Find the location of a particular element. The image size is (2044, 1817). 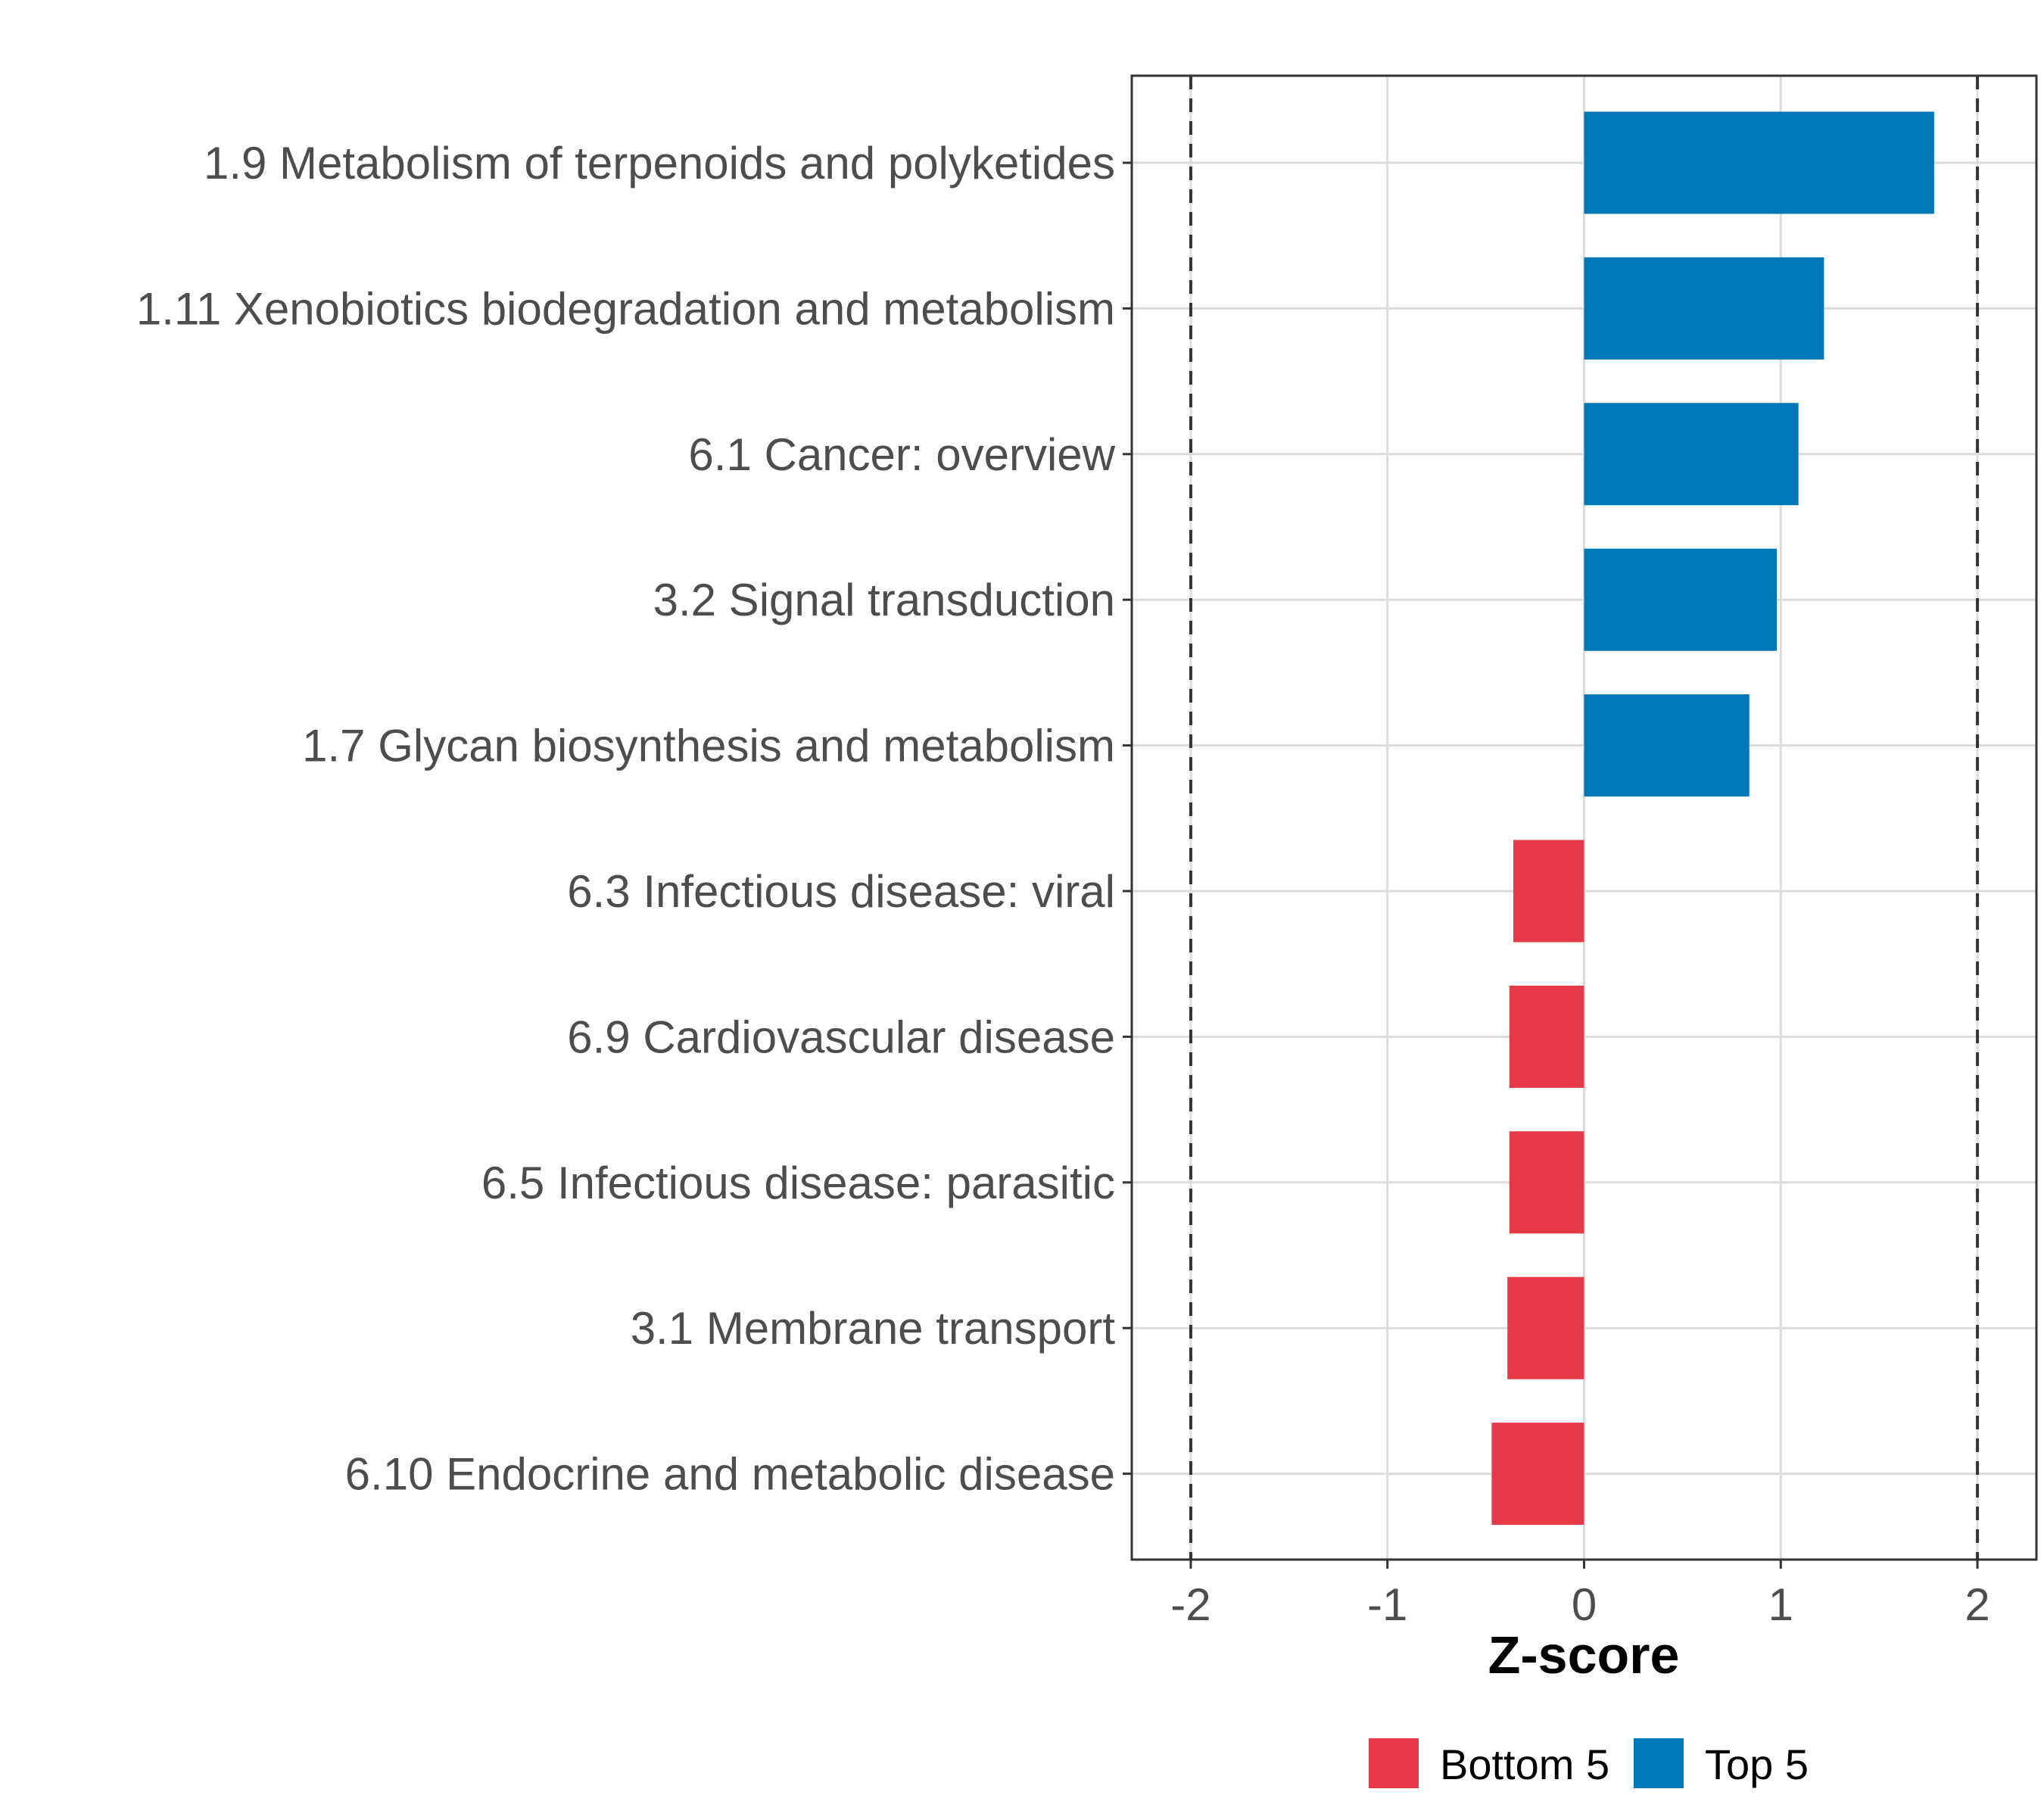

category-label: 3.2 Signal transduction is located at coordinates (884, 600).